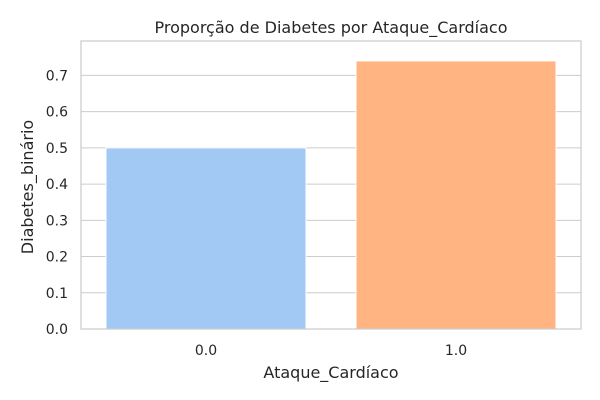 The image size is (600, 400). What do you see at coordinates (57, 294) in the screenshot?
I see `y-tick-label: 0.1` at bounding box center [57, 294].